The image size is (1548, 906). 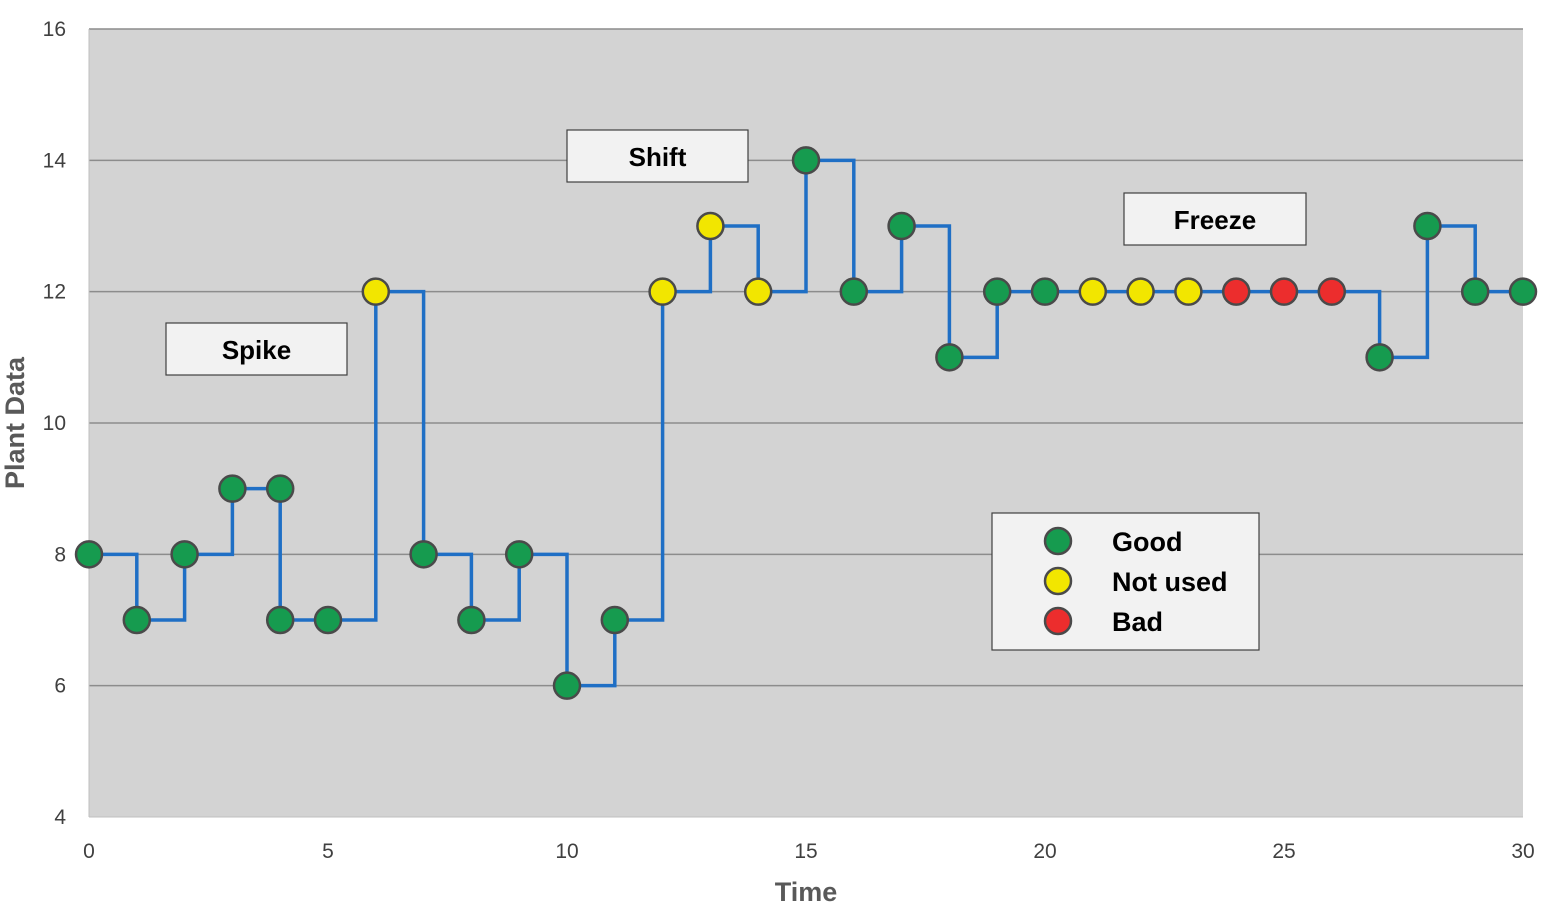 I want to click on y-tick-label-8: 8, so click(x=60, y=554).